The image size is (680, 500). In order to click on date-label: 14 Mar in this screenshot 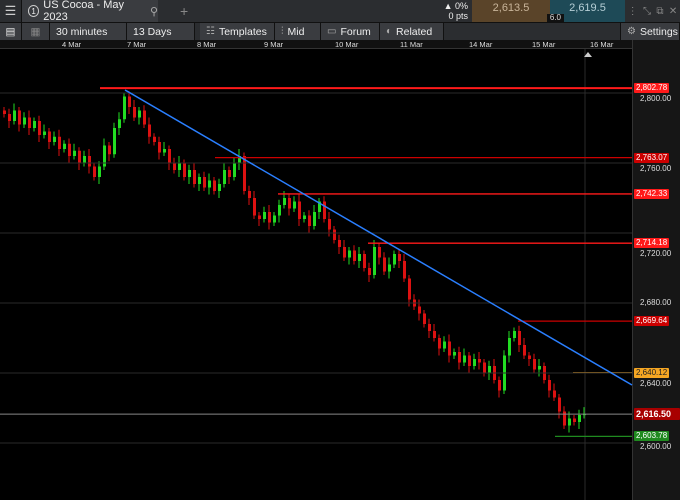, I will do `click(481, 44)`.